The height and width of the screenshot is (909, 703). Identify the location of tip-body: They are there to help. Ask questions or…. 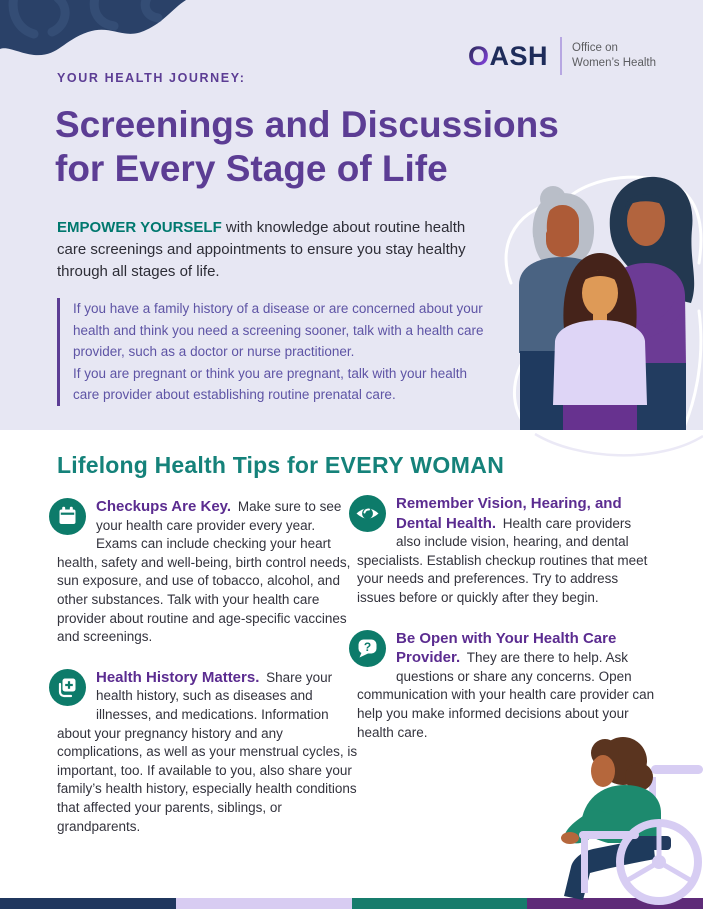
(506, 695).